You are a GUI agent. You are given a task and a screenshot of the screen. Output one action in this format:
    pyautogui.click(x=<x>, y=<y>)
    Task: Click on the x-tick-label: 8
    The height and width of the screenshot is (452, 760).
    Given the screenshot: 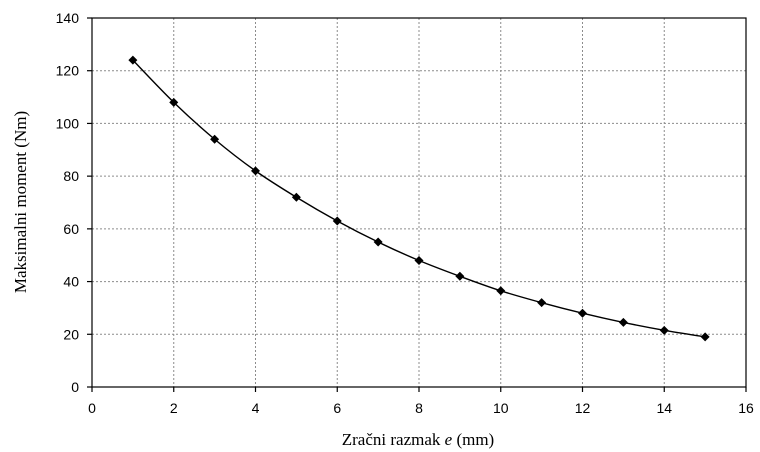 What is the action you would take?
    pyautogui.click(x=419, y=408)
    